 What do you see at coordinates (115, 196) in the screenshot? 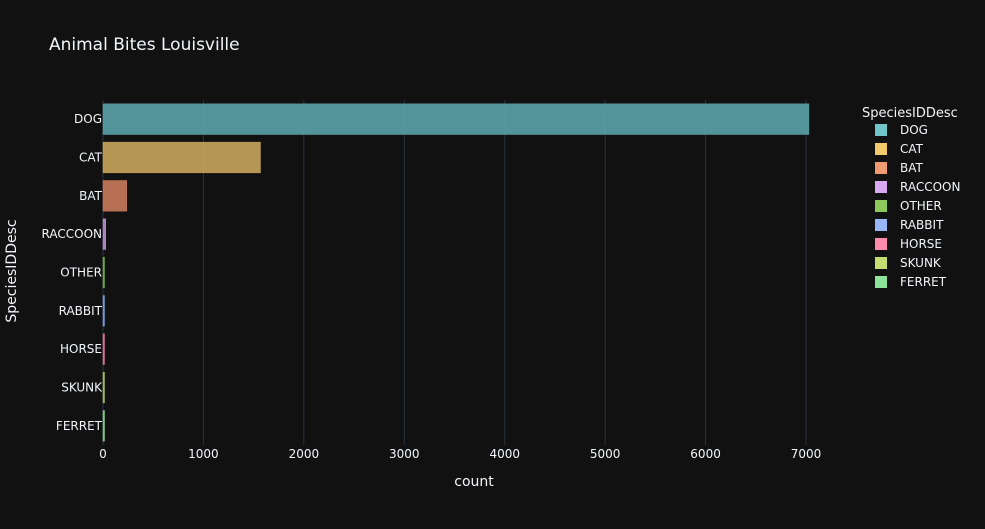
I see `bar-bat` at bounding box center [115, 196].